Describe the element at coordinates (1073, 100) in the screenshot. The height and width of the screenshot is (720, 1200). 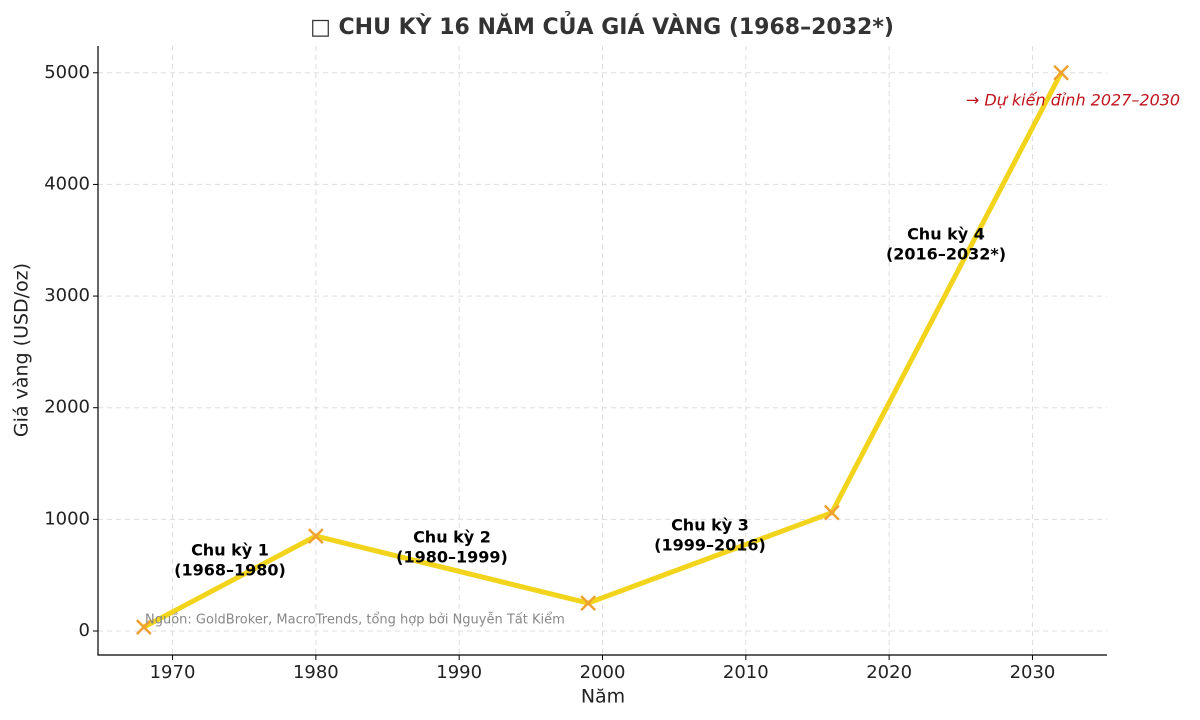
I see `forecast-note: → Dự kiến đỉnh 2027–2030` at that location.